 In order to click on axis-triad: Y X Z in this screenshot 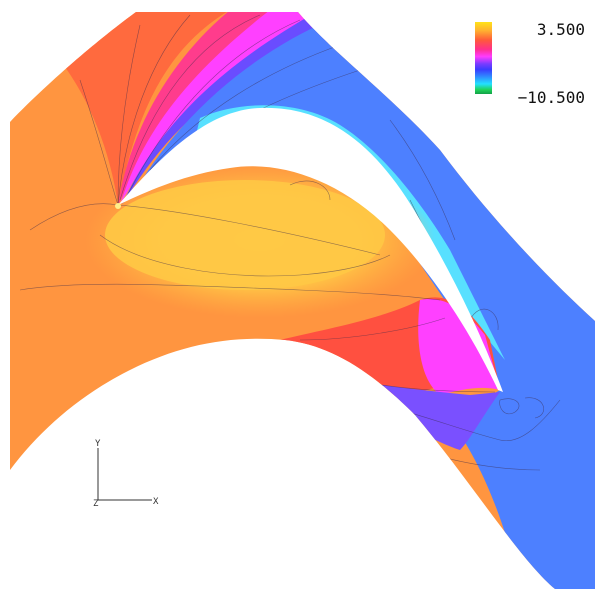, I will do `click(126, 474)`.